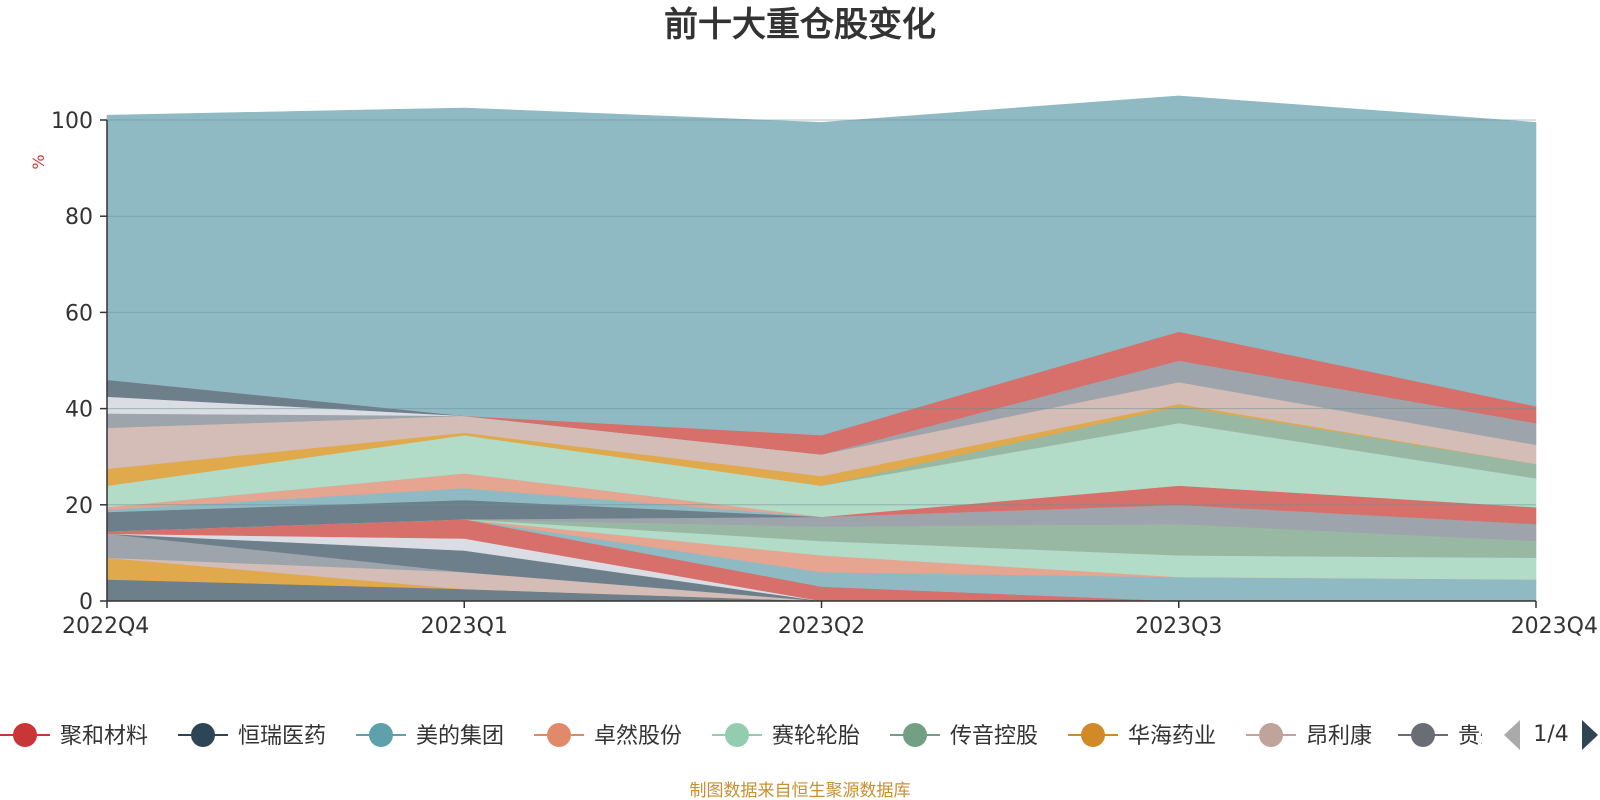  What do you see at coordinates (1339, 736) in the screenshot?
I see `legend-label: 昂利康` at bounding box center [1339, 736].